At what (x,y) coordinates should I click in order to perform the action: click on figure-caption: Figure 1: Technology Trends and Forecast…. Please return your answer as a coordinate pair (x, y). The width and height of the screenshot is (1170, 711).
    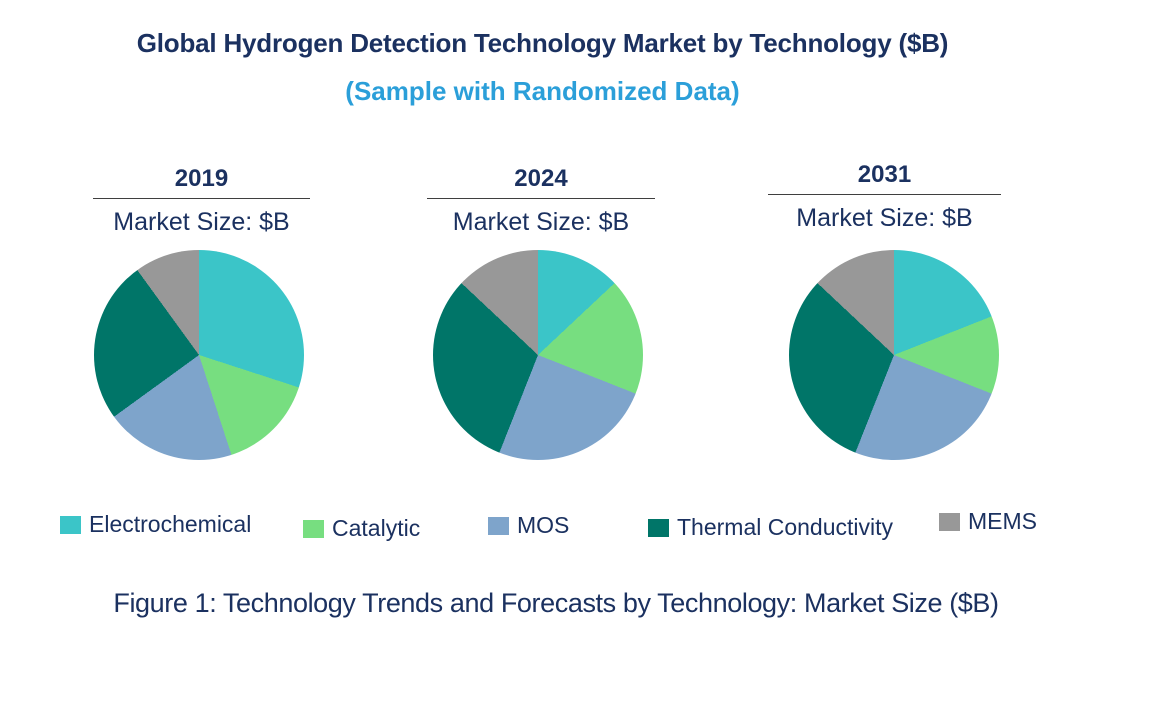
    Looking at the image, I should click on (556, 603).